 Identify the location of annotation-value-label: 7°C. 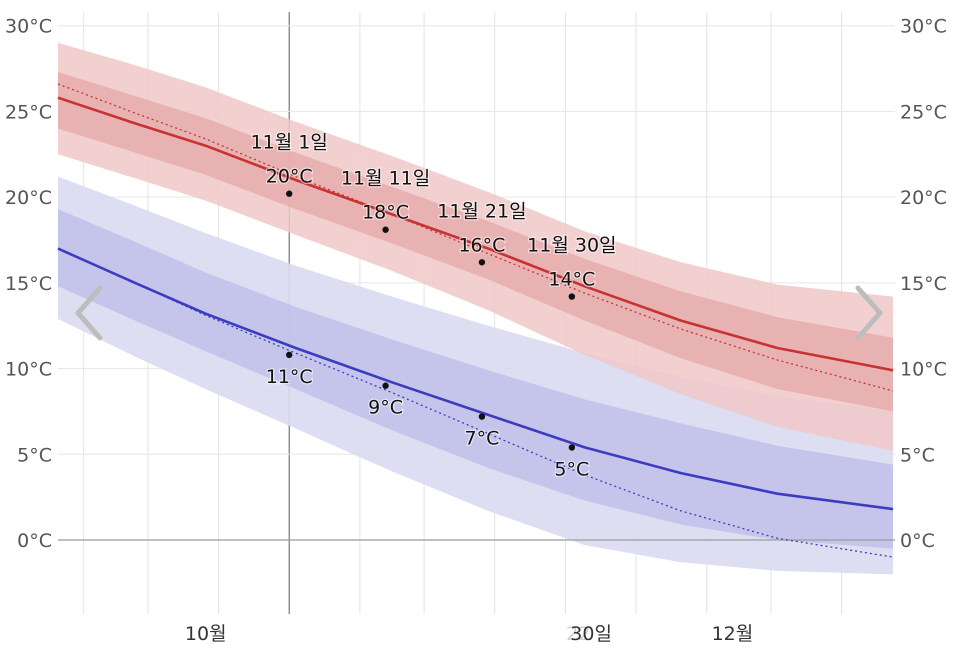
(481, 439).